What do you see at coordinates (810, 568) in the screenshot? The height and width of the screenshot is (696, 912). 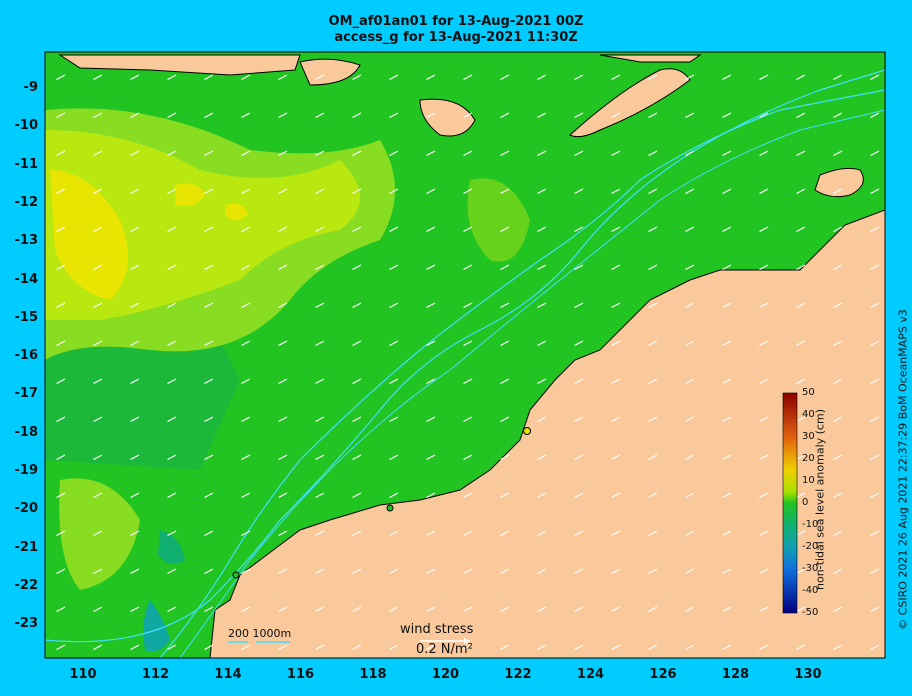 I see `colorbar-tick: -30` at bounding box center [810, 568].